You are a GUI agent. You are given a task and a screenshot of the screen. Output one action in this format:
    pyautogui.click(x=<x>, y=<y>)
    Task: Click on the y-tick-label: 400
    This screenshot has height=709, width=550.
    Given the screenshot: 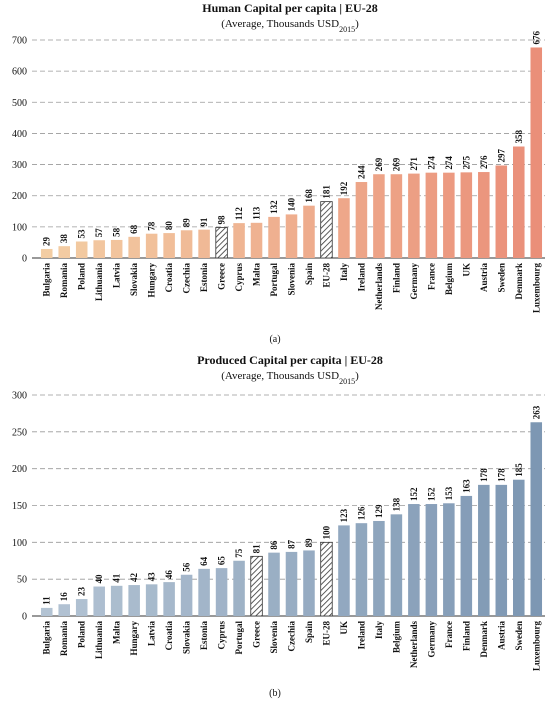 What is the action you would take?
    pyautogui.click(x=19, y=134)
    